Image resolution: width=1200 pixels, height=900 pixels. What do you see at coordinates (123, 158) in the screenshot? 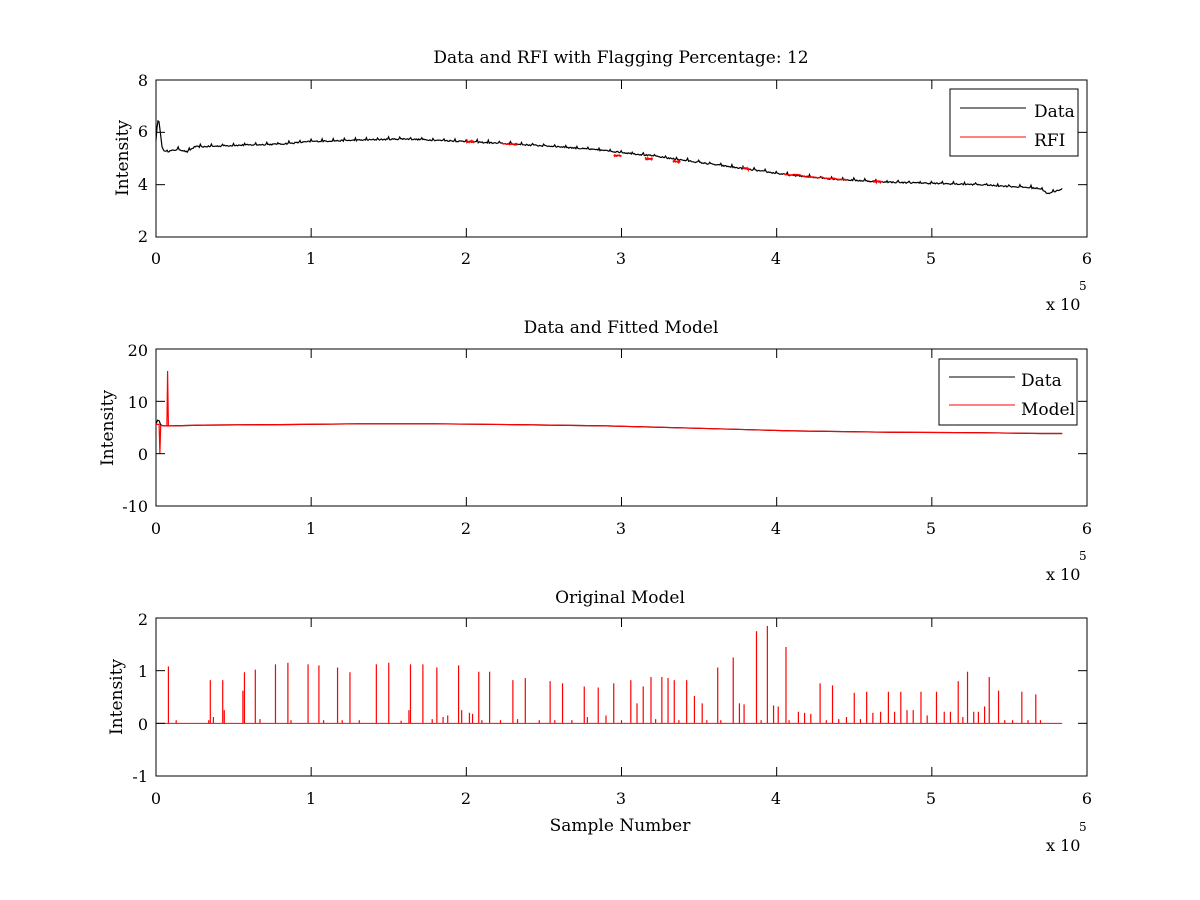
I see `rfi-y-axis-label: Intensity` at bounding box center [123, 158].